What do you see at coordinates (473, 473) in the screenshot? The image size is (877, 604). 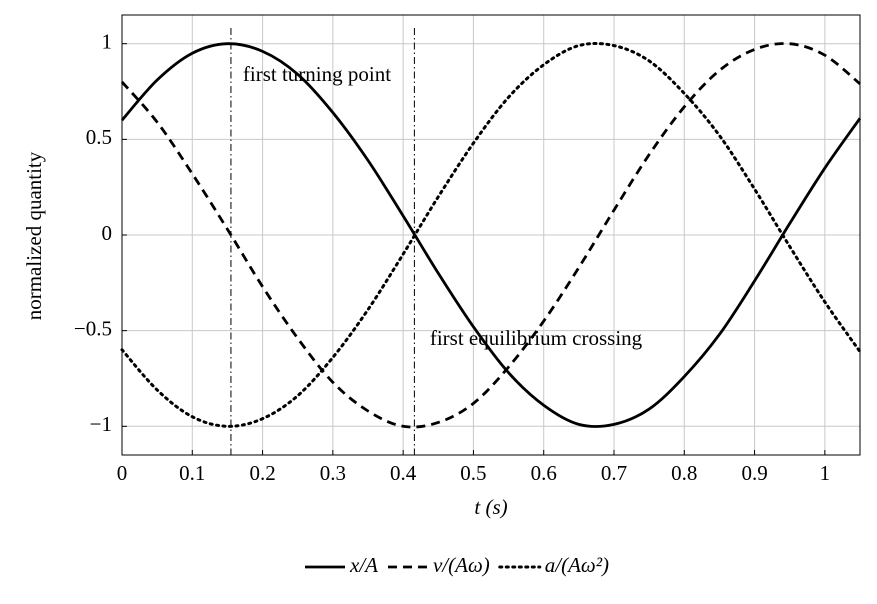 I see `x-tick-label: 0.5` at bounding box center [473, 473].